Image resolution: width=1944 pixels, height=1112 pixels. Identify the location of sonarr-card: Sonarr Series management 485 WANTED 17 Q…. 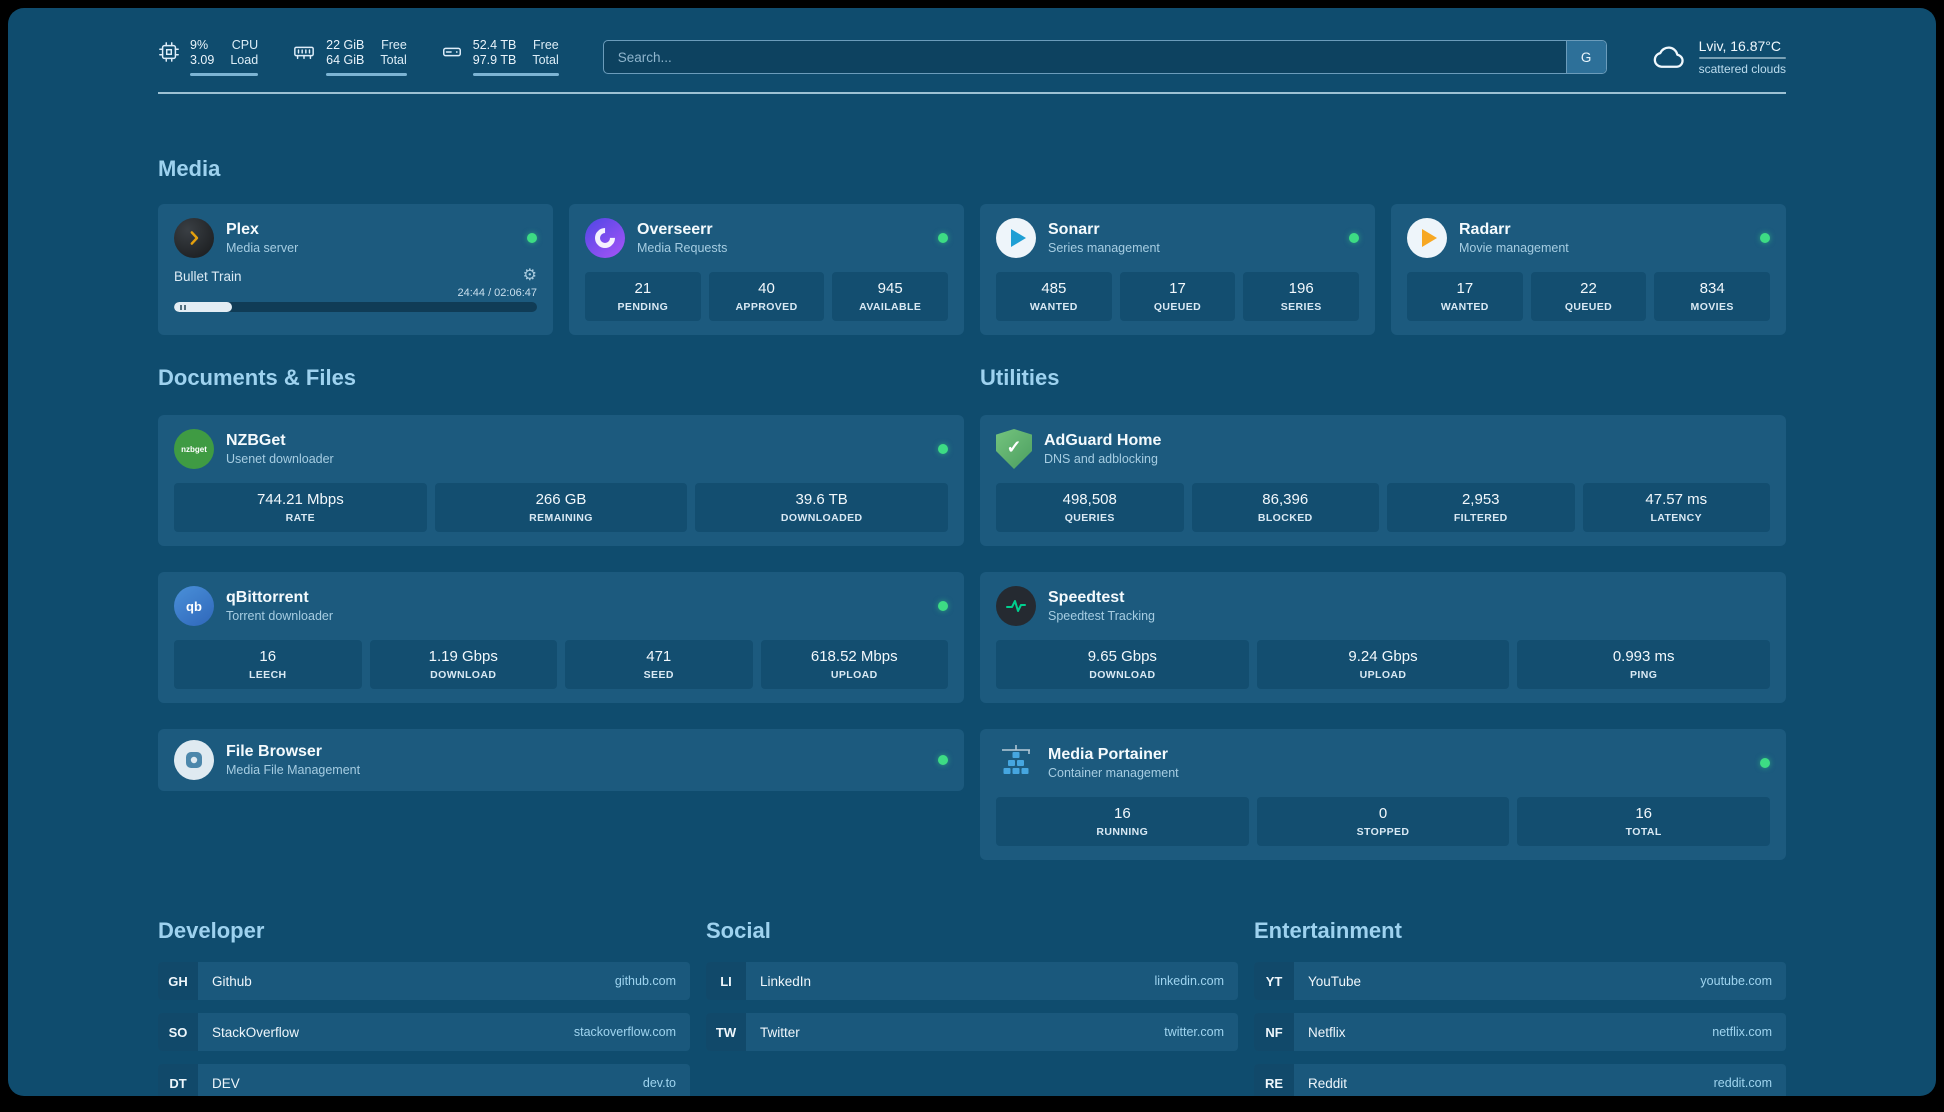
(1177, 269).